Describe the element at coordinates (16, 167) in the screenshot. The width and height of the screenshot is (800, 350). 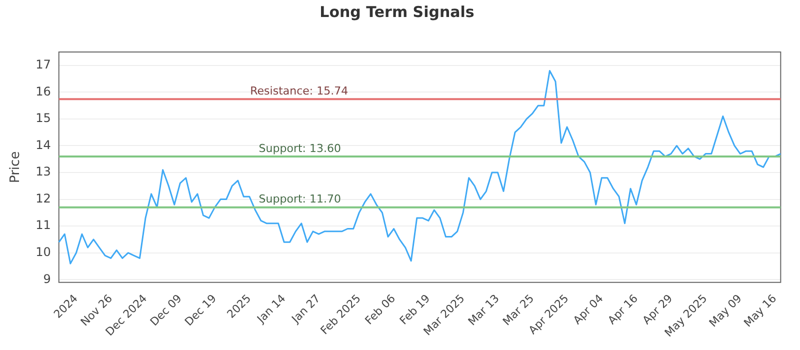
I see `y-axis-title: Price` at that location.